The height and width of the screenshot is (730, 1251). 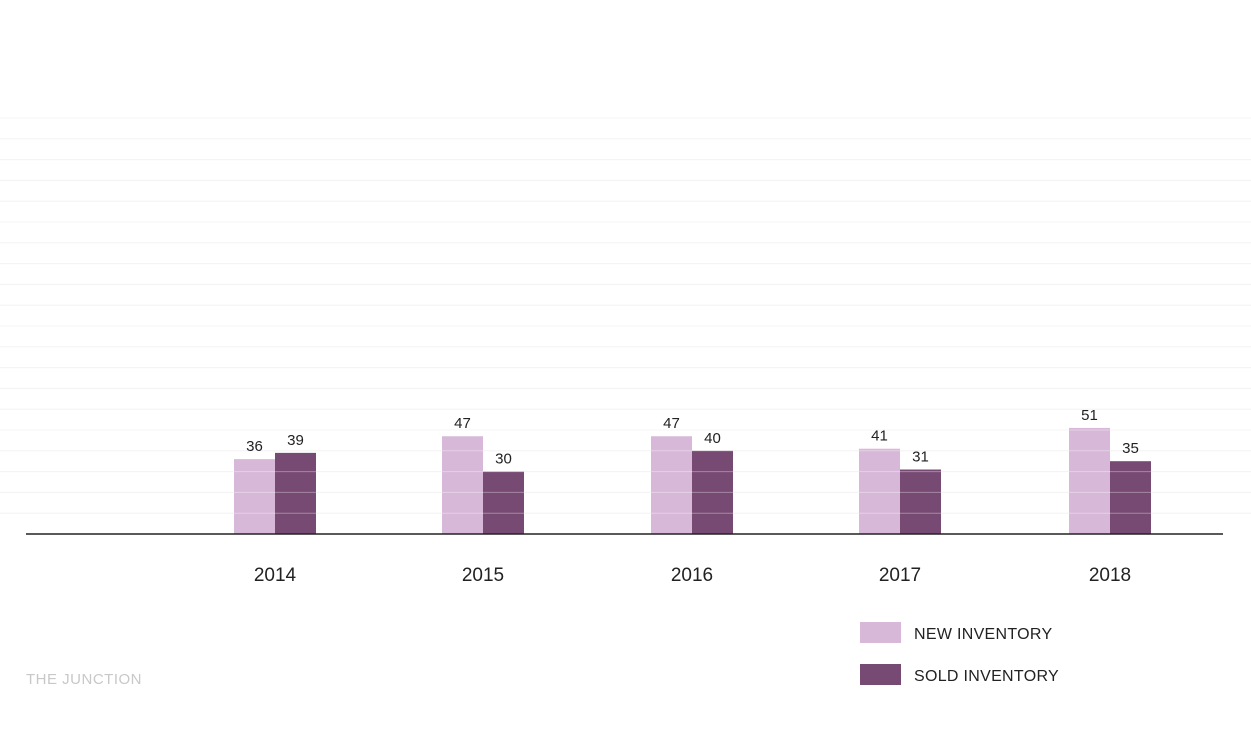 I want to click on x-axis-tick-labels: 2014 2015 2016 2017 2018, so click(x=692, y=575).